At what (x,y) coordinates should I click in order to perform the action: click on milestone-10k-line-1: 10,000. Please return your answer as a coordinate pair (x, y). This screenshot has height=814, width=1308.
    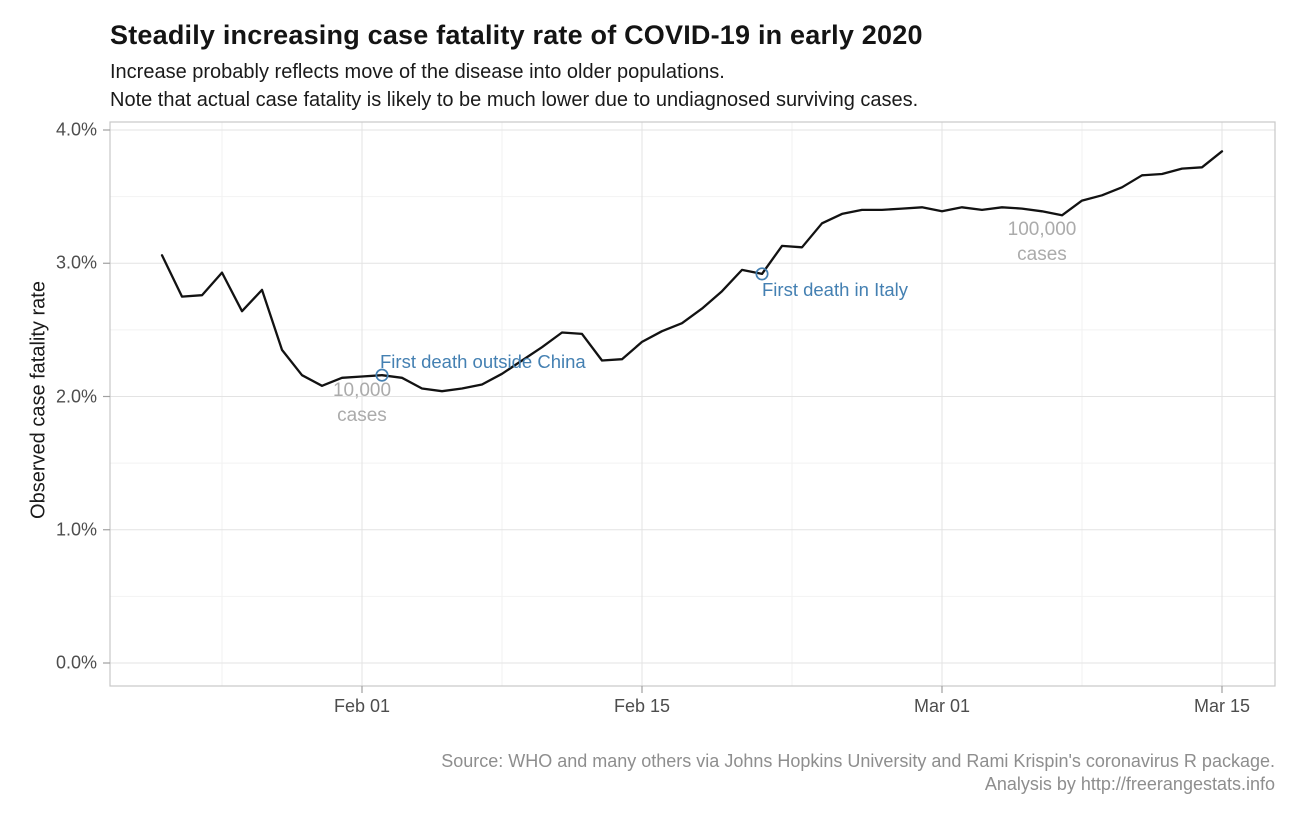
    Looking at the image, I should click on (362, 390).